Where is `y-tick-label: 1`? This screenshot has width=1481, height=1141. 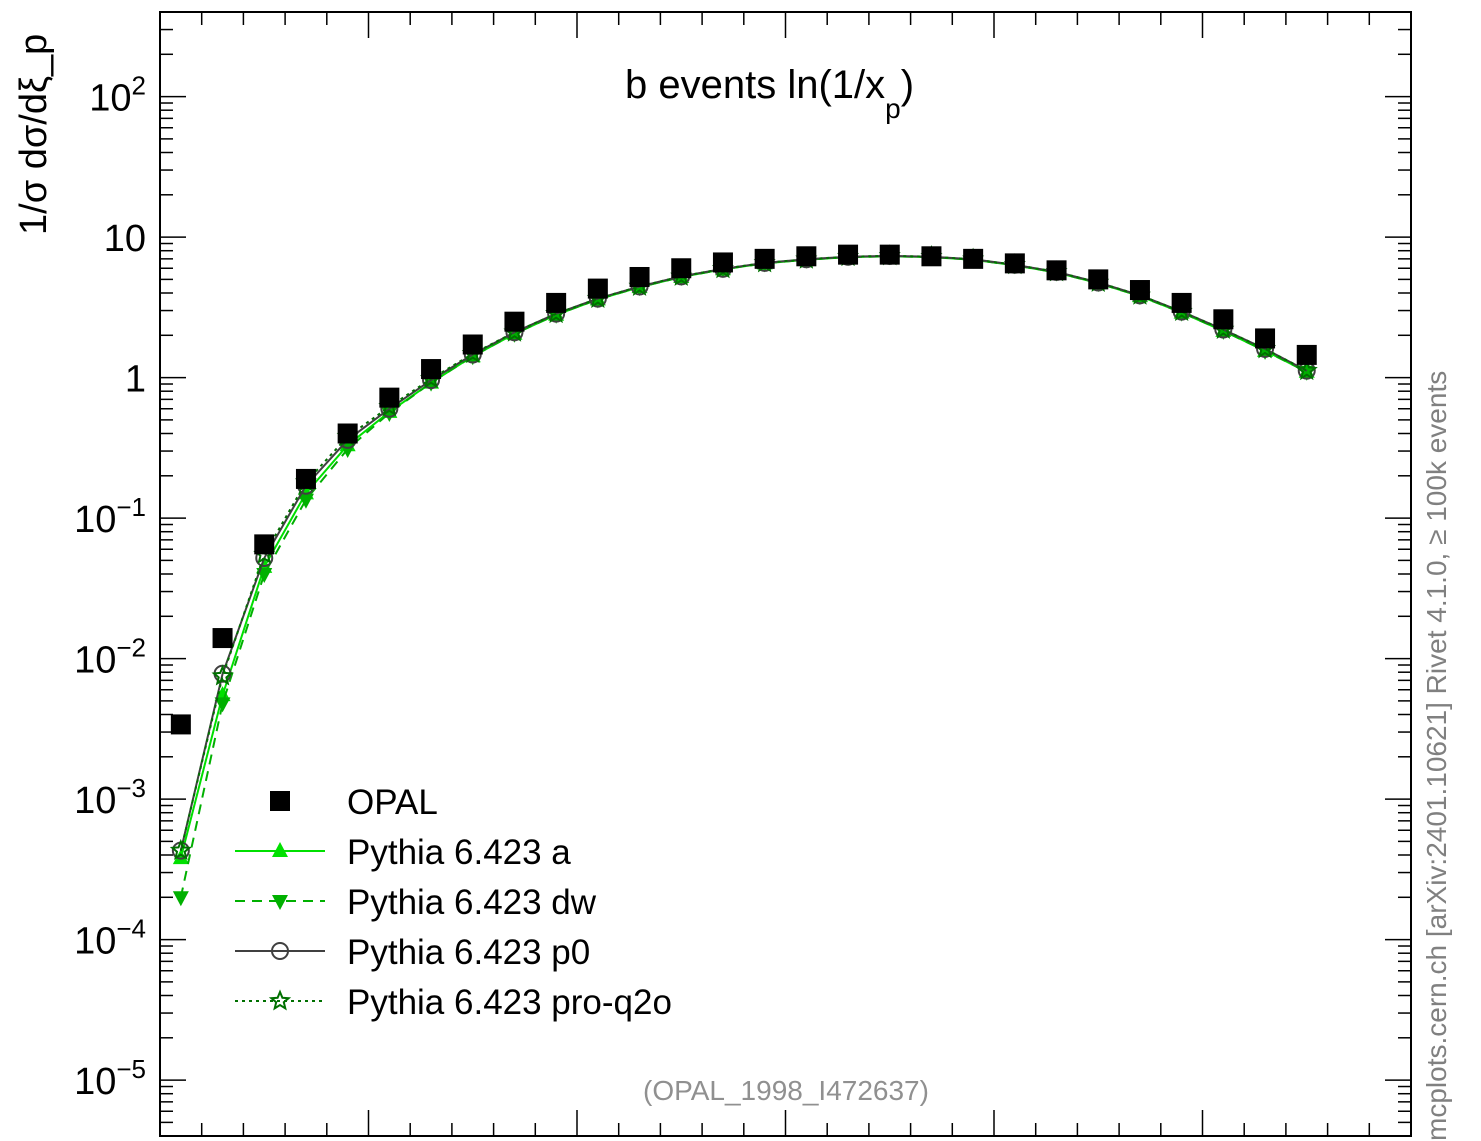 y-tick-label: 1 is located at coordinates (135, 380).